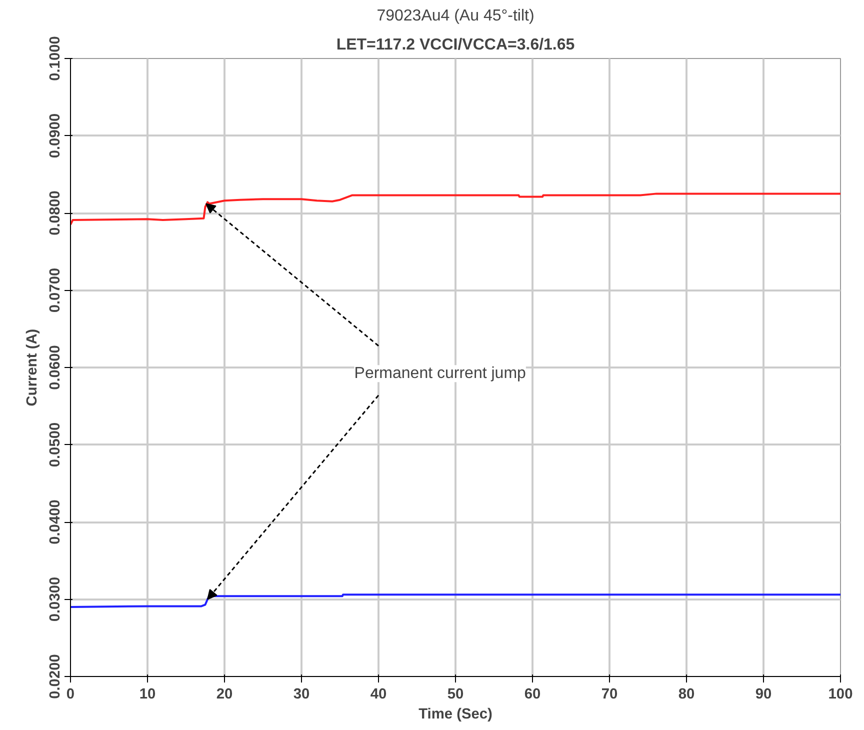 Image resolution: width=864 pixels, height=730 pixels. What do you see at coordinates (455, 209) in the screenshot?
I see `line-series` at bounding box center [455, 209].